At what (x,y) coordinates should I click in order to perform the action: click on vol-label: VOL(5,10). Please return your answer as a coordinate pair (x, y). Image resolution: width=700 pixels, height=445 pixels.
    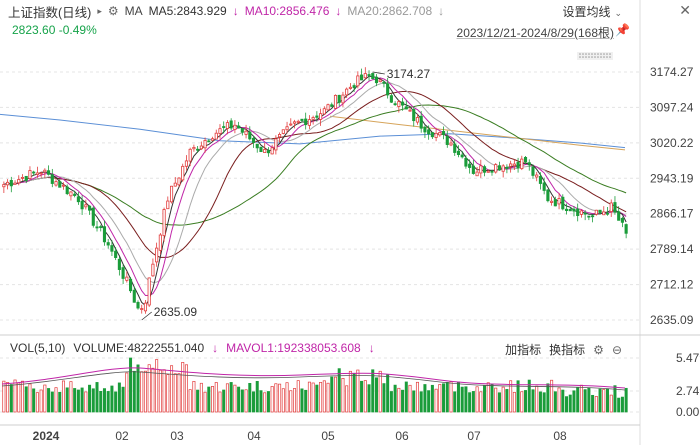
    Looking at the image, I should click on (38, 348).